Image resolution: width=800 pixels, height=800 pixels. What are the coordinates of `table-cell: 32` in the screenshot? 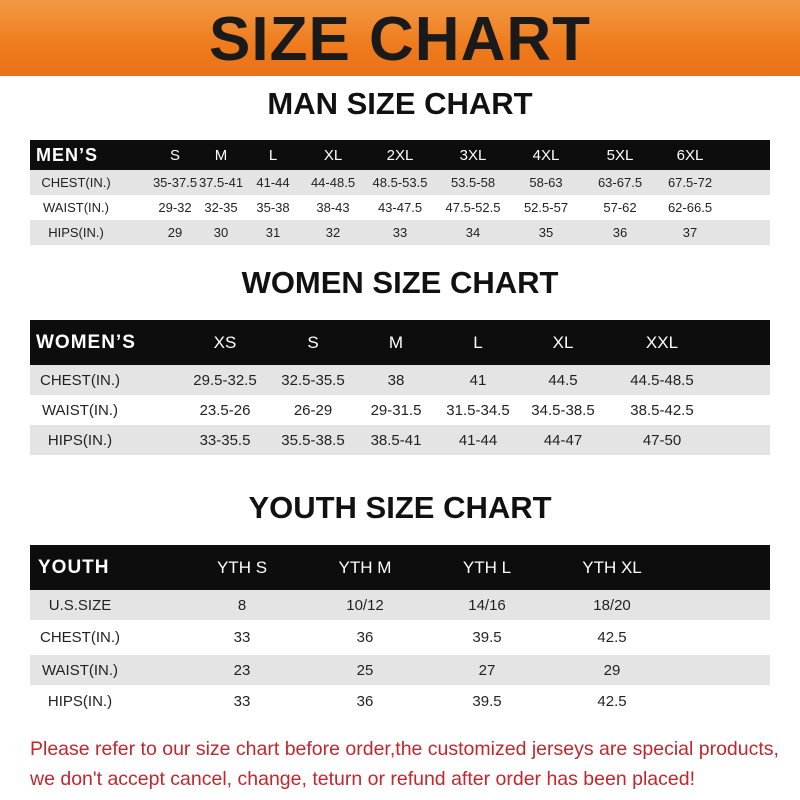 It's located at (333, 232).